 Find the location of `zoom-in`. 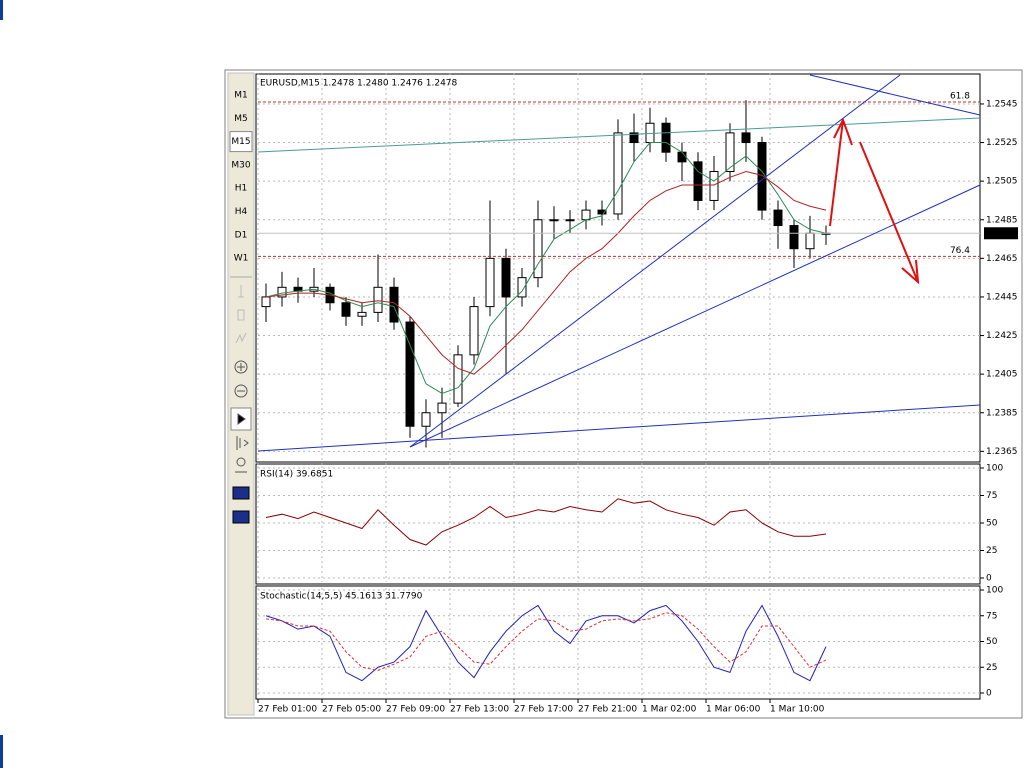

zoom-in is located at coordinates (241, 367).